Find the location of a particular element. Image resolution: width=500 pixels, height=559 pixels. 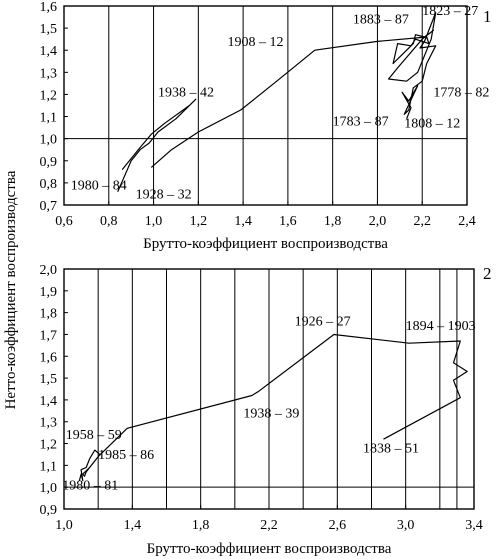

period-label: 1894 – 1903 is located at coordinates (441, 326).